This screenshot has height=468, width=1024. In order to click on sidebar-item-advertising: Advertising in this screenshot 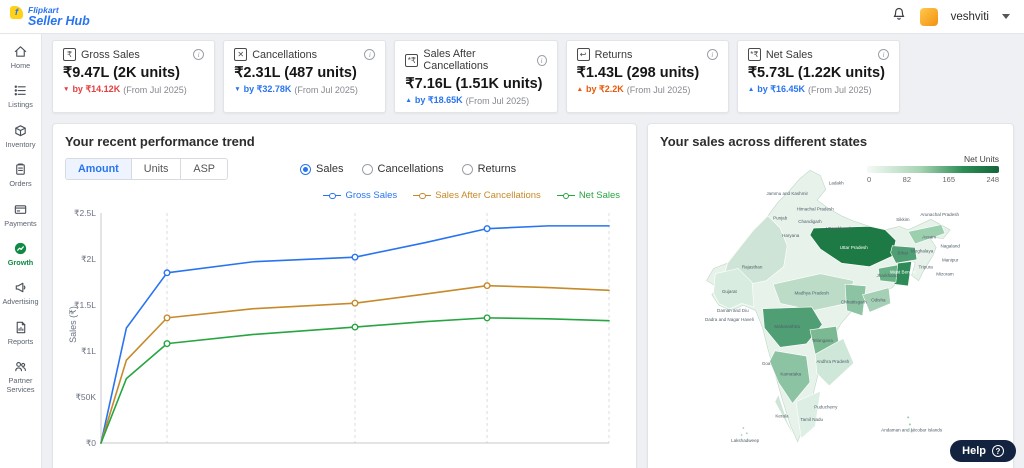, I will do `click(20, 293)`.